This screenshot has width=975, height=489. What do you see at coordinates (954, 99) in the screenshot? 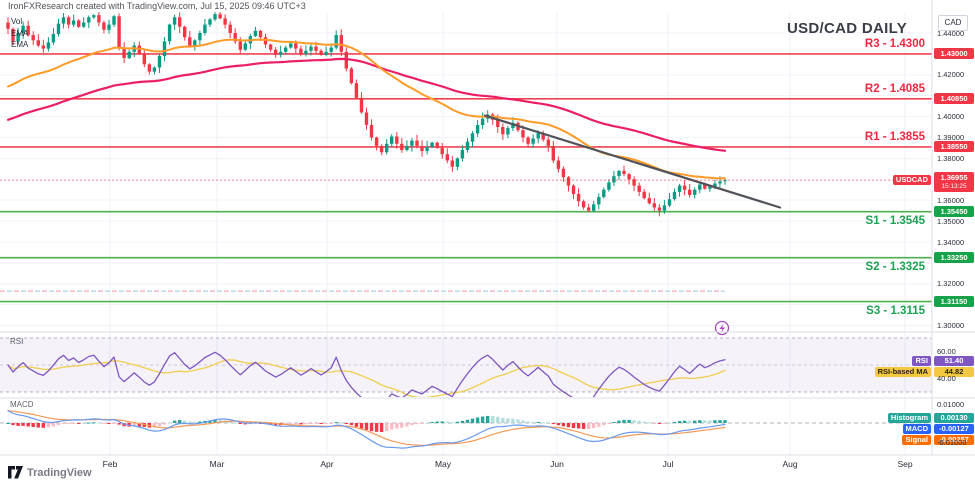
I see `level-axis-badge-R2: 1.40850` at bounding box center [954, 99].